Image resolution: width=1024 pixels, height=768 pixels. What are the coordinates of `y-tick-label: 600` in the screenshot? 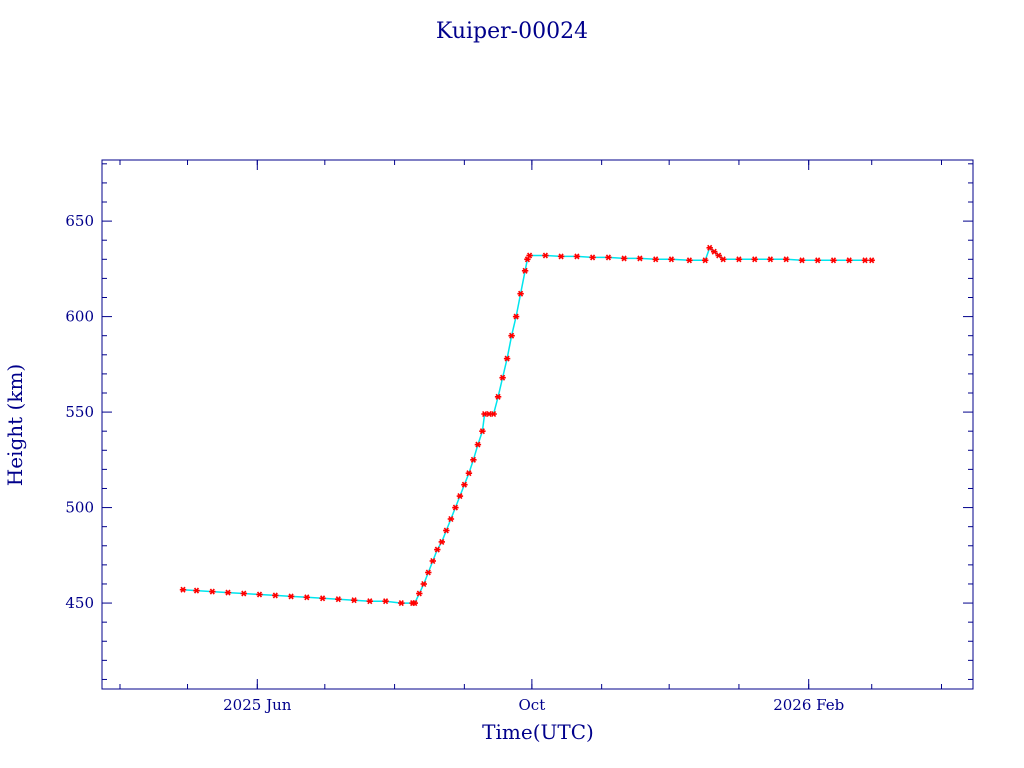 It's located at (79, 317).